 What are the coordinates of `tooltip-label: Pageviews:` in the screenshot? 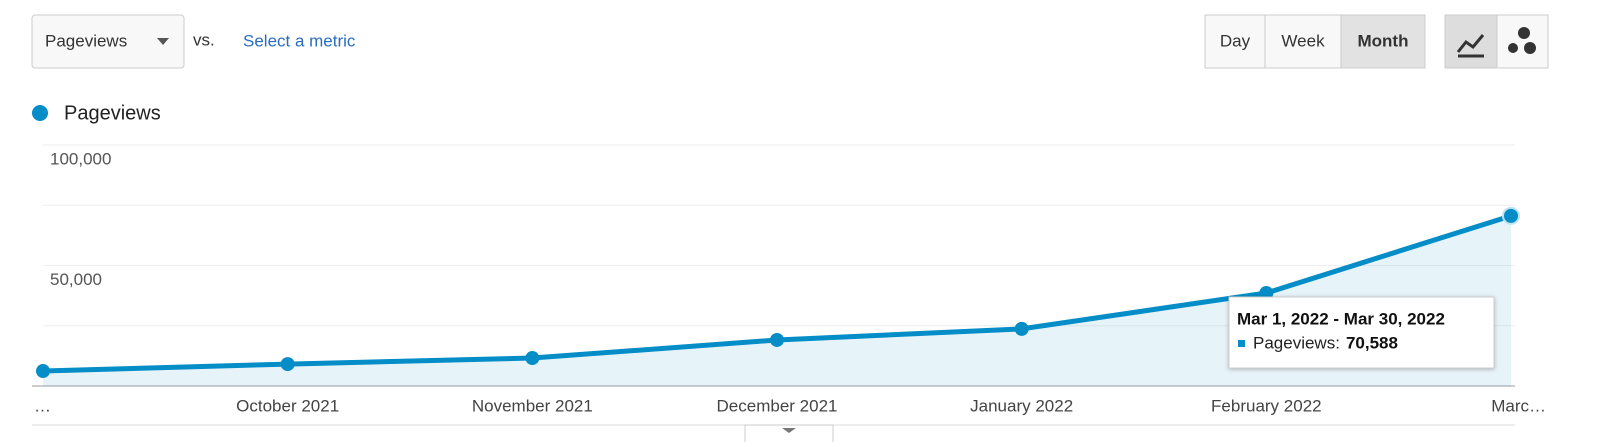 It's located at (1296, 342).